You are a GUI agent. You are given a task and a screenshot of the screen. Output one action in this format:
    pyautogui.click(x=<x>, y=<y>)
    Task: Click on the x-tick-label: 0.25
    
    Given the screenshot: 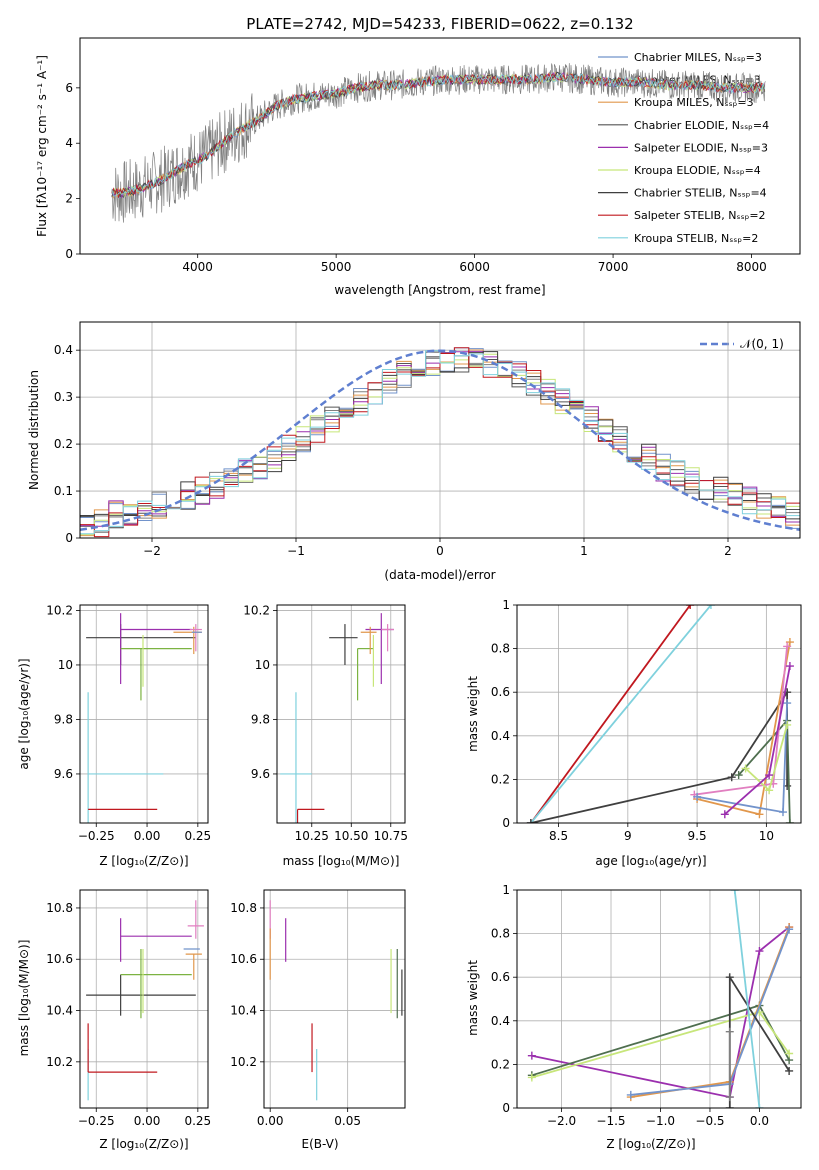 What is the action you would take?
    pyautogui.click(x=197, y=1121)
    